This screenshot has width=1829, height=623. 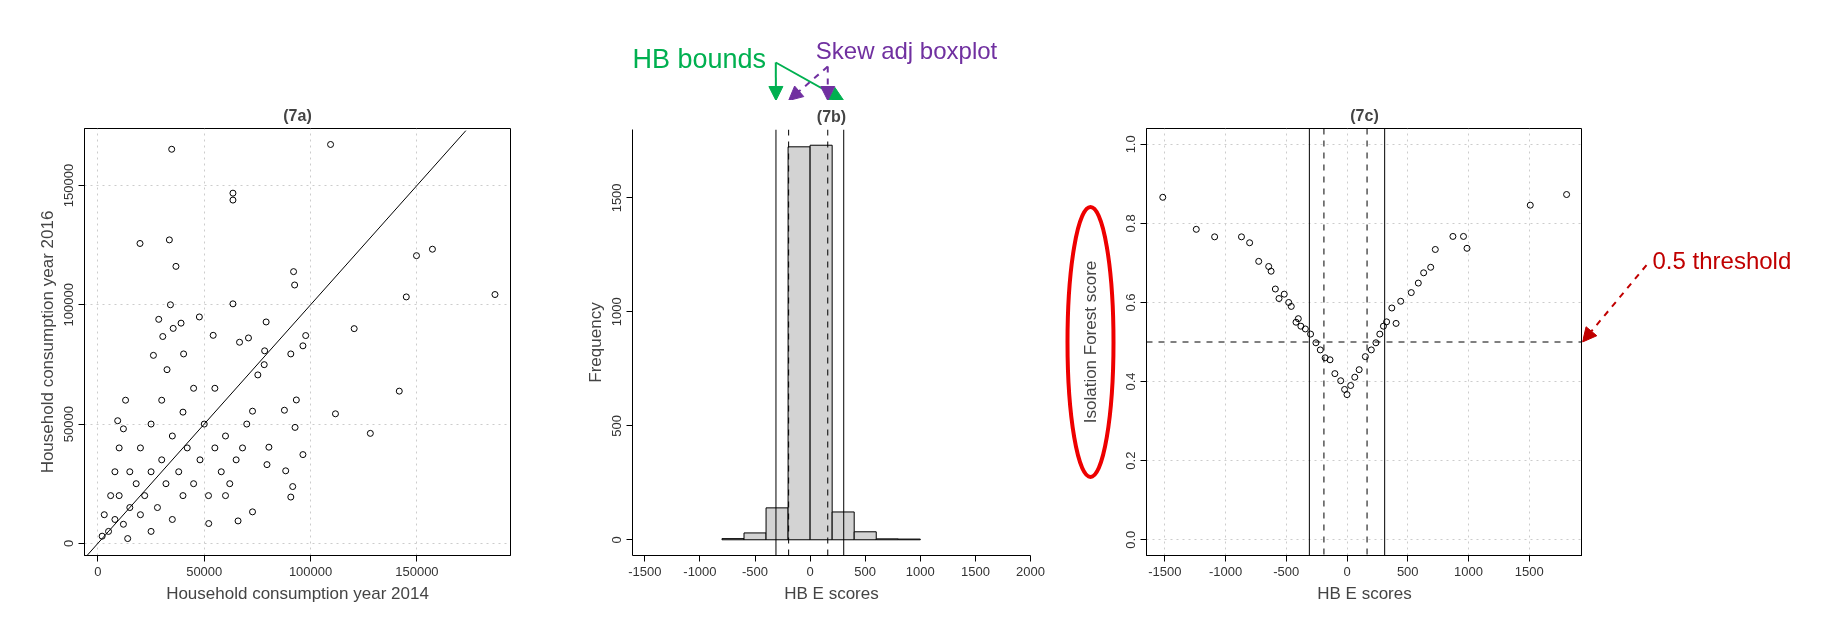 I want to click on y-tick-label: 0.6, so click(x=1131, y=302).